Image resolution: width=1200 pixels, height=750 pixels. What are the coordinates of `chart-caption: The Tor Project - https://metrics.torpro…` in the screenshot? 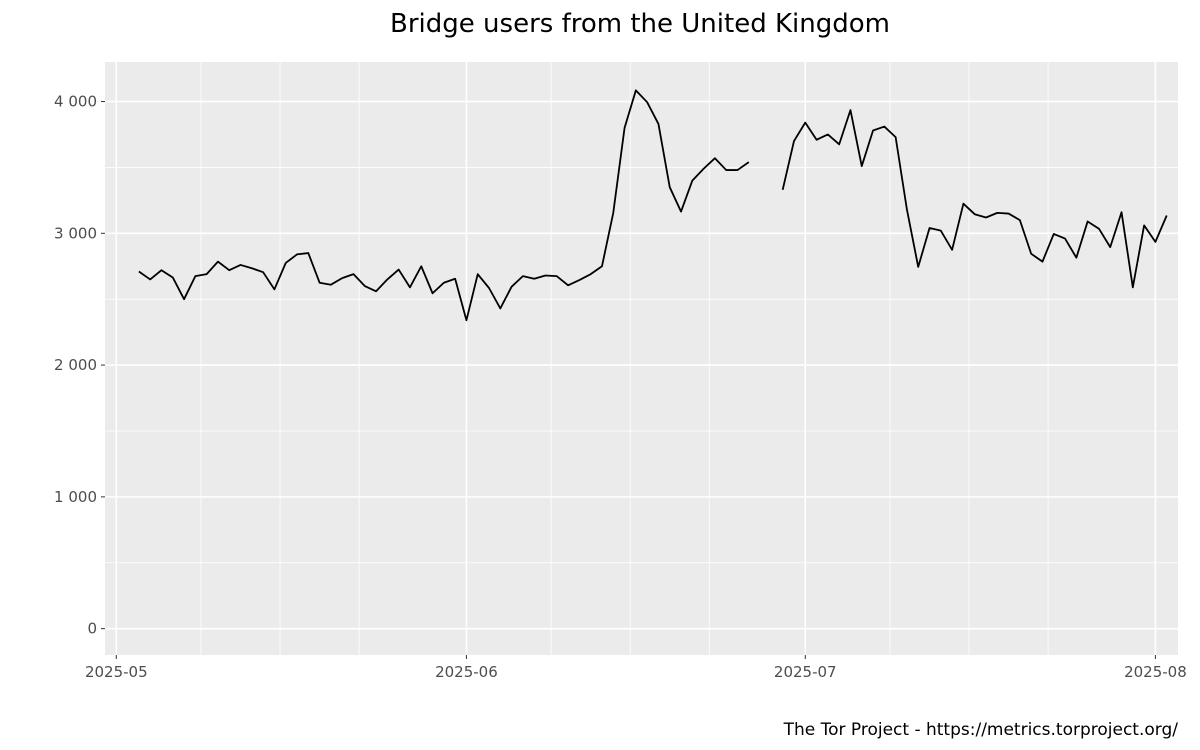 It's located at (981, 730).